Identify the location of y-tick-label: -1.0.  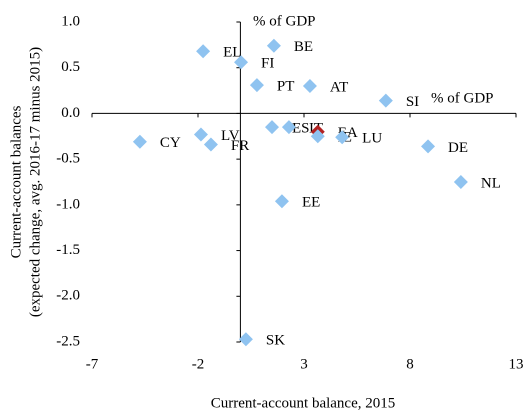
(68, 204).